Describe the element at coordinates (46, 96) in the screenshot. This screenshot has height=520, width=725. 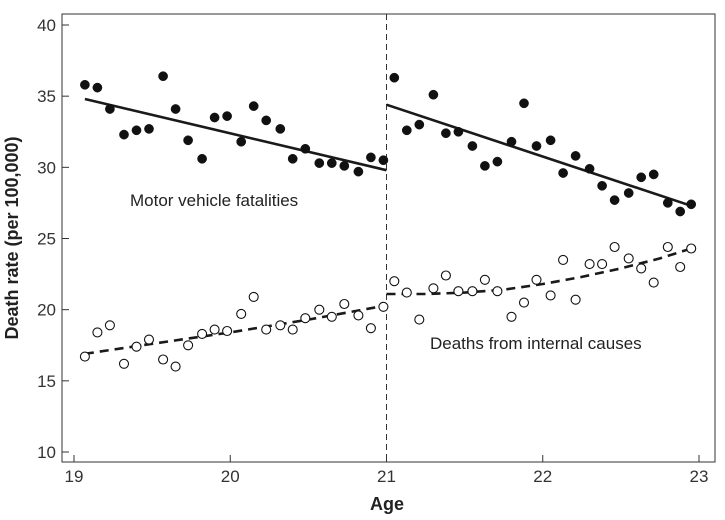
I see `y-tick-label: 35` at that location.